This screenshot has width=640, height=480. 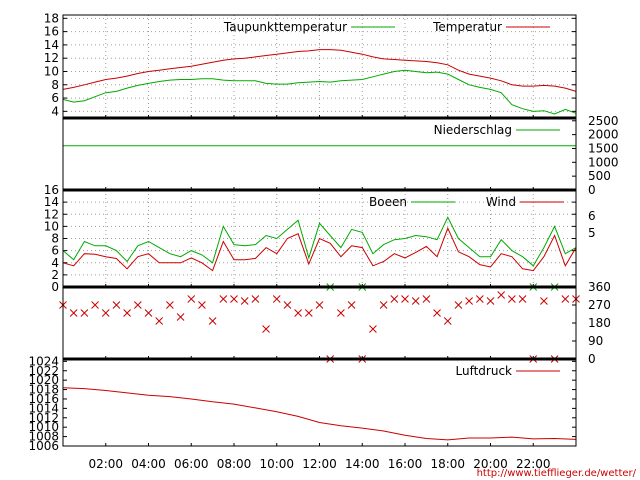 What do you see at coordinates (285, 27) in the screenshot?
I see `legend-label-temperature-1: Taupunkttemperatur` at bounding box center [285, 27].